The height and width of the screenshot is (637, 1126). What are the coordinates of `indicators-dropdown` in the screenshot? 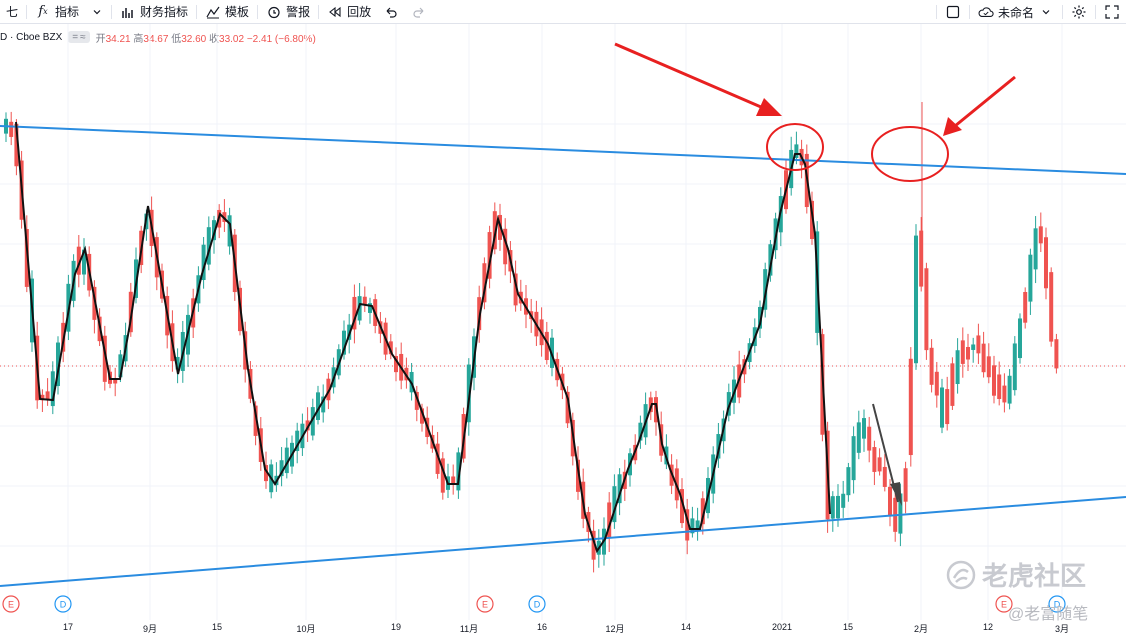 It's located at (97, 12).